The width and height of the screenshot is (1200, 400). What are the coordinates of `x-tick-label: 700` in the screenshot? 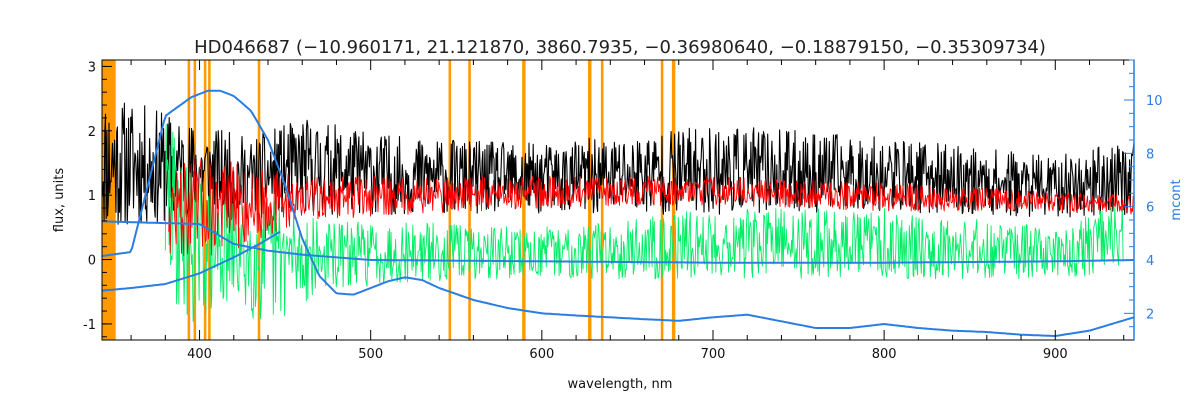 It's located at (713, 354).